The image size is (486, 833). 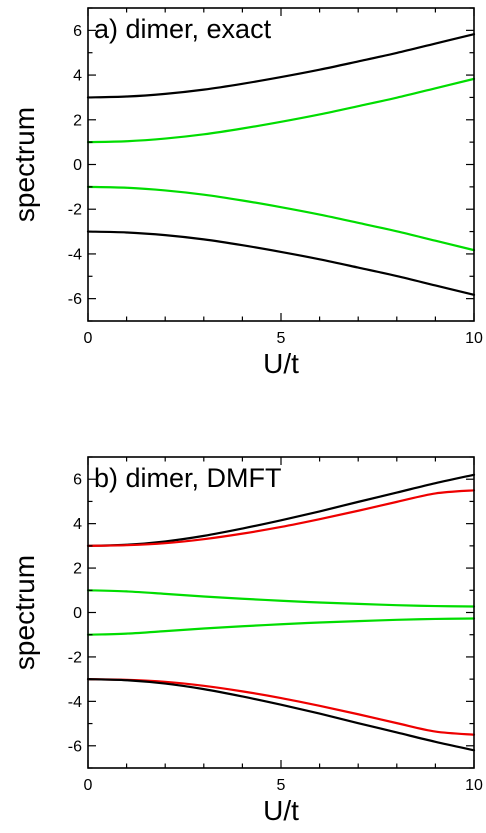 I want to click on panel-b-y-tick-label: -4, so click(x=75, y=702).